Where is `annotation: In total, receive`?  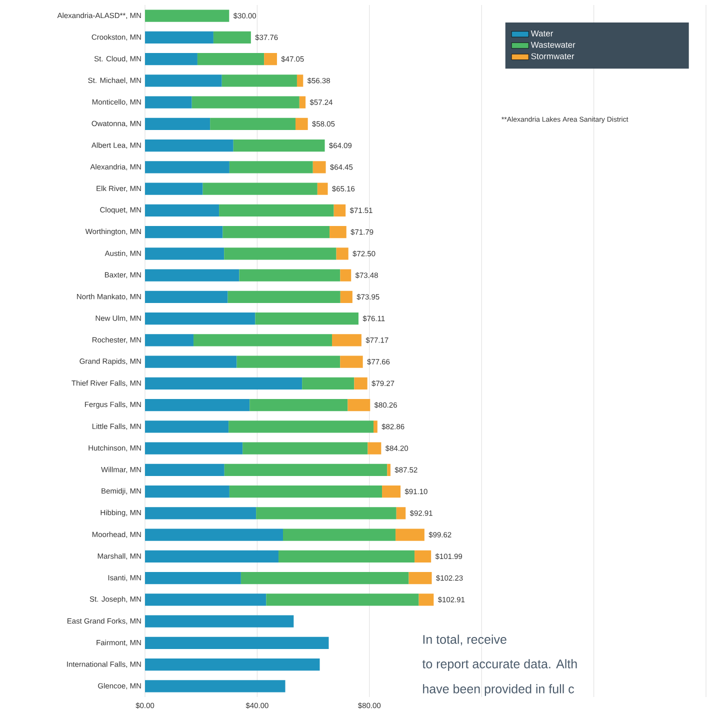
annotation: In total, receive is located at coordinates (464, 640).